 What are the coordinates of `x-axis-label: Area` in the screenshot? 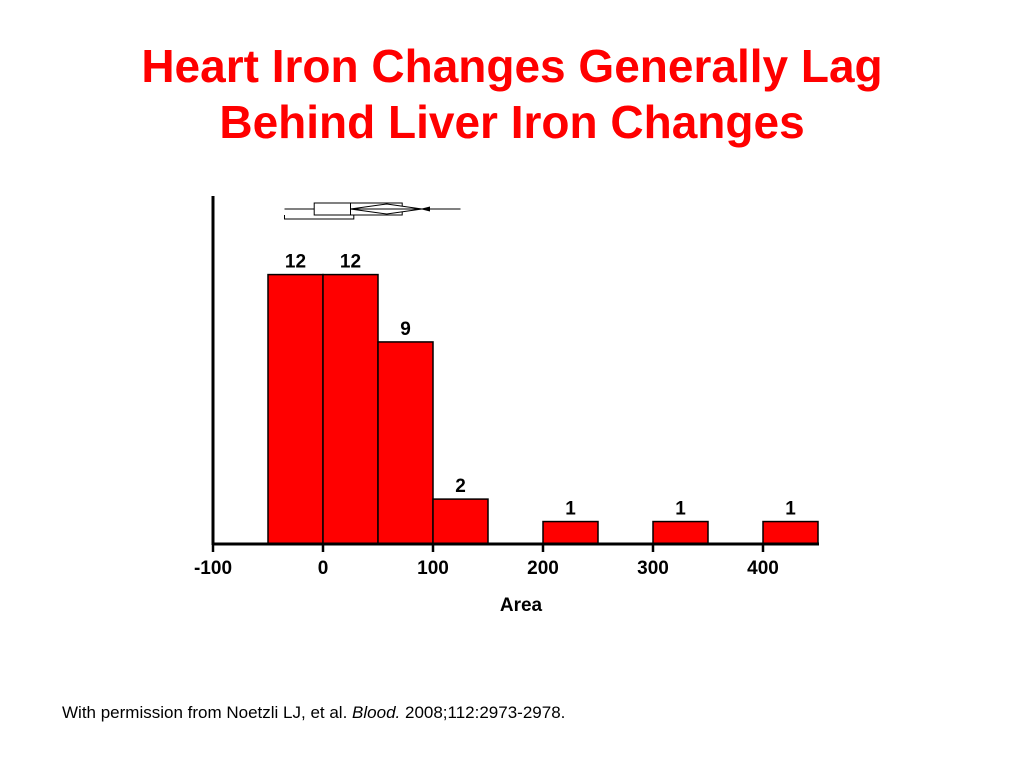 It's located at (521, 605).